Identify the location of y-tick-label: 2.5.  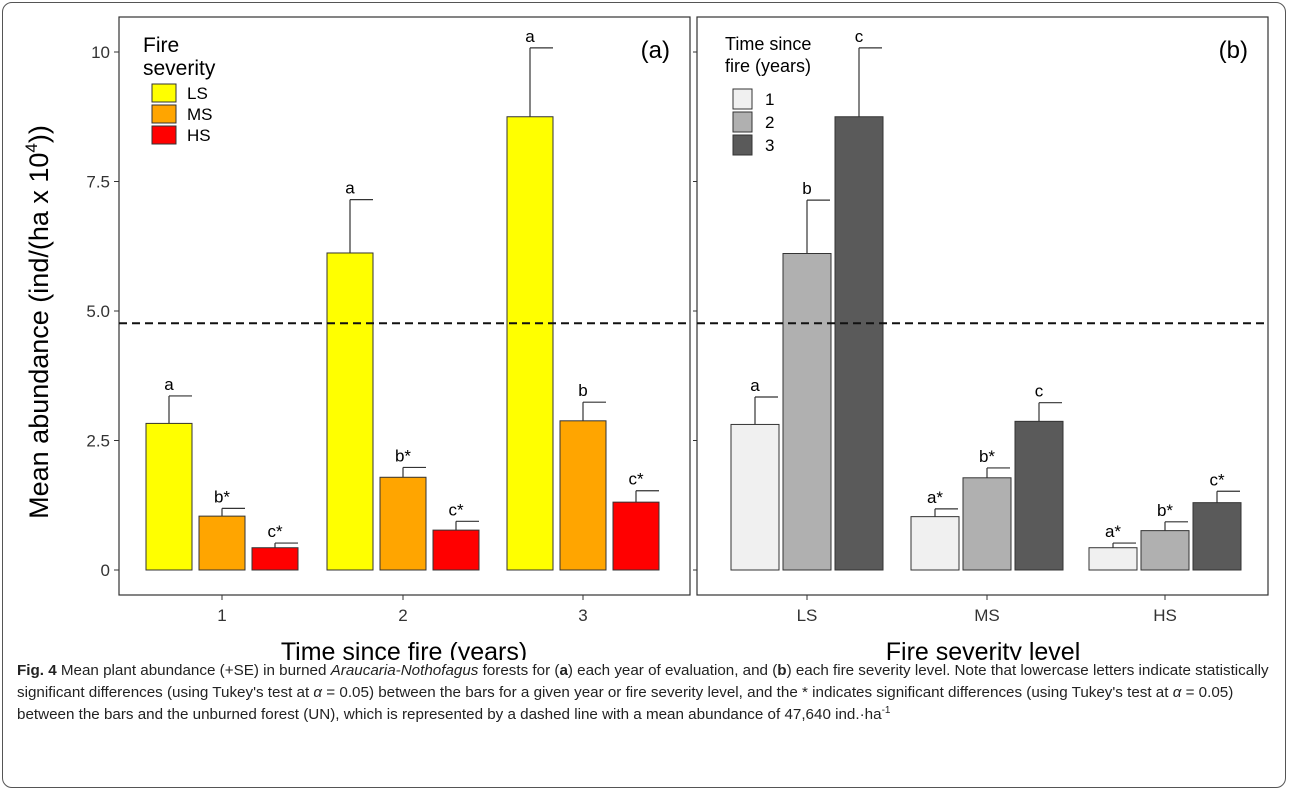
(98, 441).